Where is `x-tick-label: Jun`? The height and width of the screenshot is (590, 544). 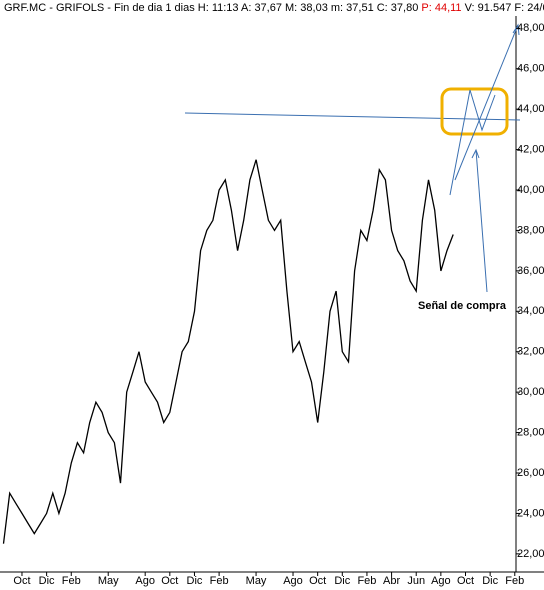 x-tick-label: Jun is located at coordinates (416, 581).